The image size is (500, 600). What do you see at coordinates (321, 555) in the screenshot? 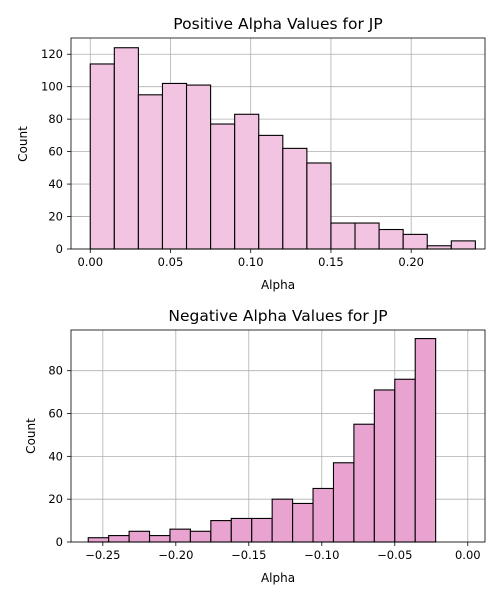
I see `x-tick-label: −0.10` at bounding box center [321, 555].